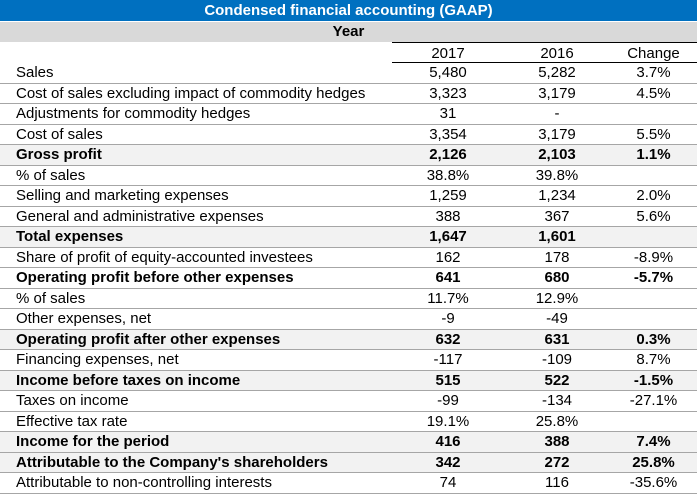 The width and height of the screenshot is (697, 494). Describe the element at coordinates (448, 401) in the screenshot. I see `value-2017: -99` at that location.